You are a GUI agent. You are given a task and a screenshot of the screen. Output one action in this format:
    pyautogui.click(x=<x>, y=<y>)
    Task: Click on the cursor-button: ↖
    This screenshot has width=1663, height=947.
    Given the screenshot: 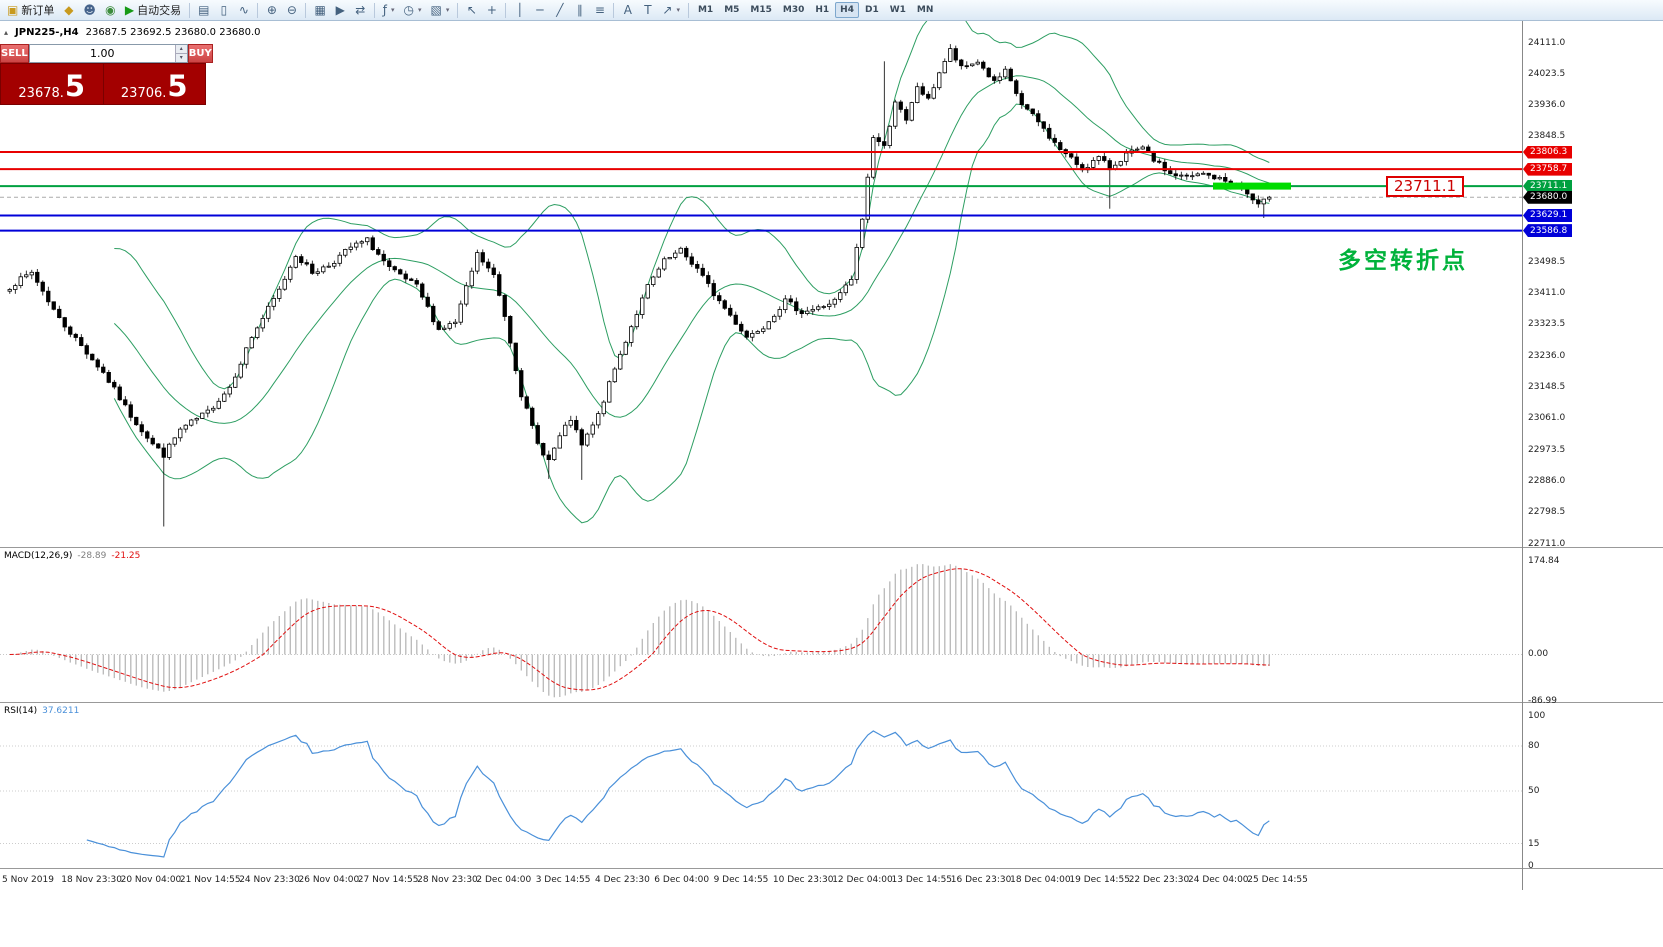 What is the action you would take?
    pyautogui.click(x=471, y=10)
    